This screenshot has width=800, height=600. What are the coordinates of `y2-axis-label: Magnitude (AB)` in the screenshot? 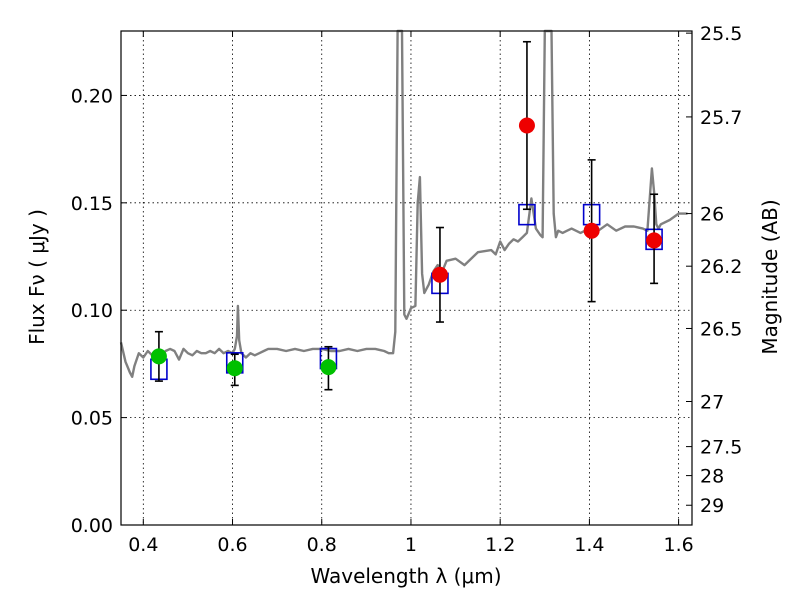 It's located at (770, 276).